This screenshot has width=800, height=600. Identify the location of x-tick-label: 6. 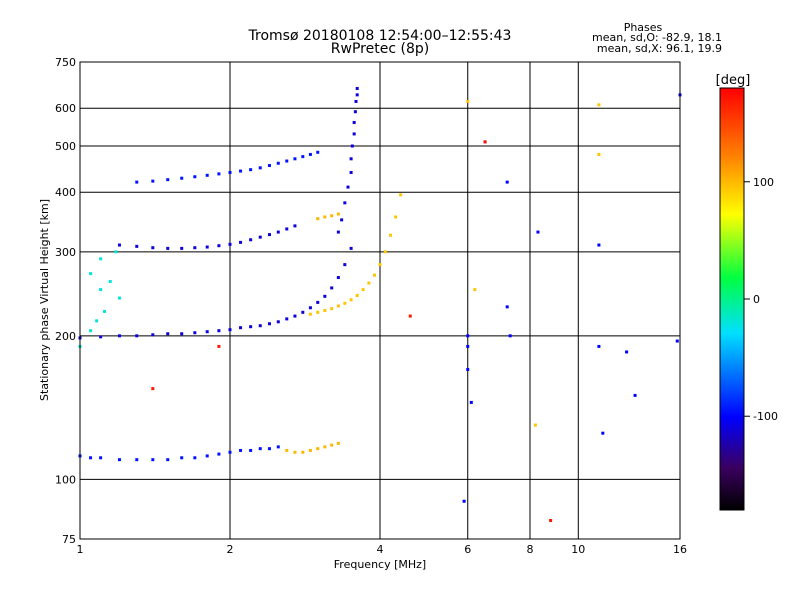
(467, 549).